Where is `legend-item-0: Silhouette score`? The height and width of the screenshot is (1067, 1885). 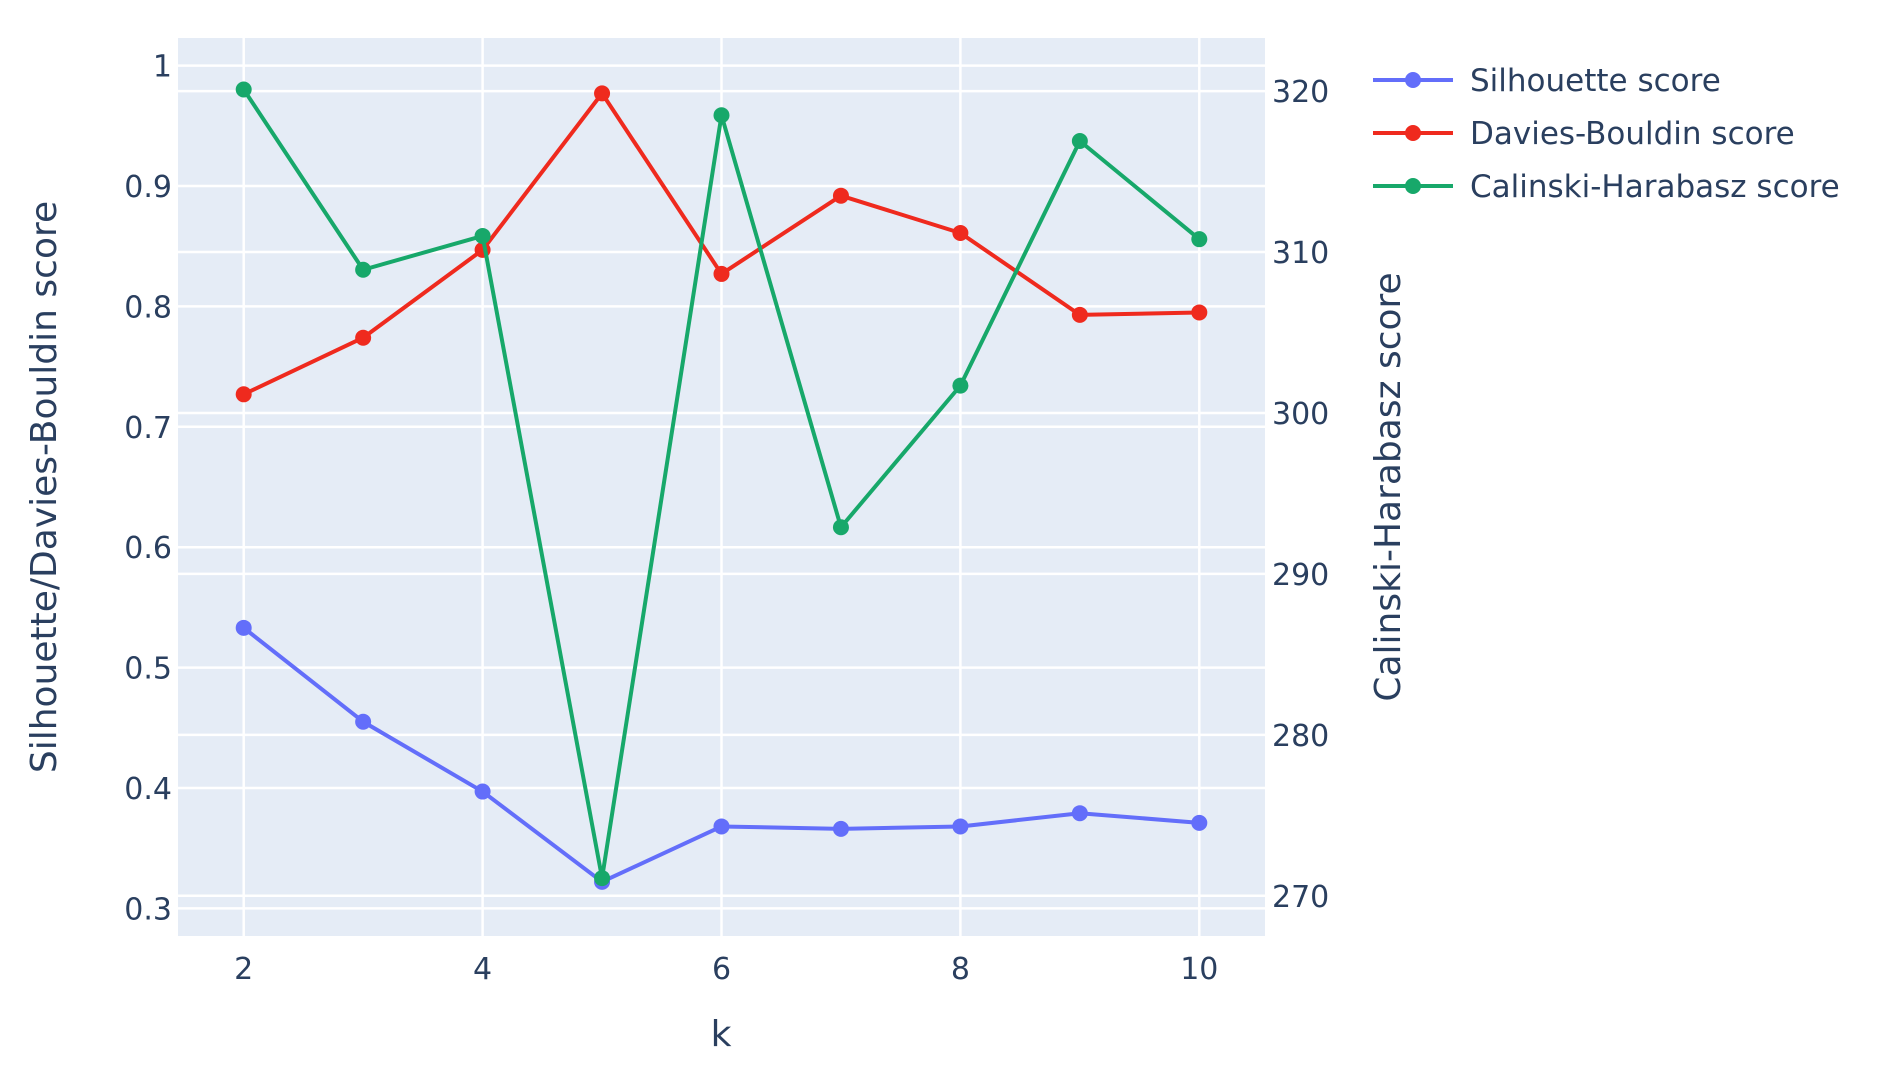 legend-item-0: Silhouette score is located at coordinates (1547, 81).